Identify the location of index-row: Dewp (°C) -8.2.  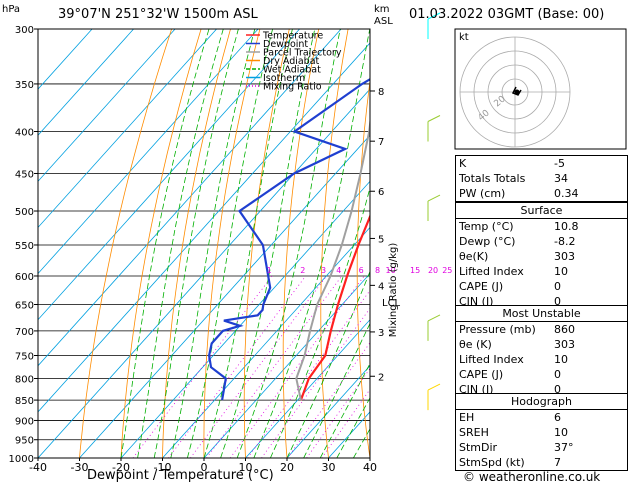
(541, 241).